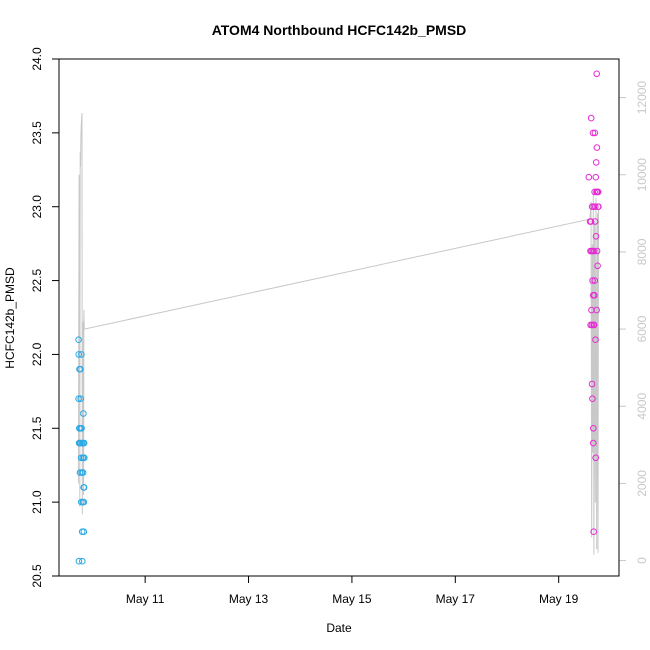 The image size is (650, 650). Describe the element at coordinates (37, 428) in the screenshot. I see `y-tick-label: 21.5` at that location.